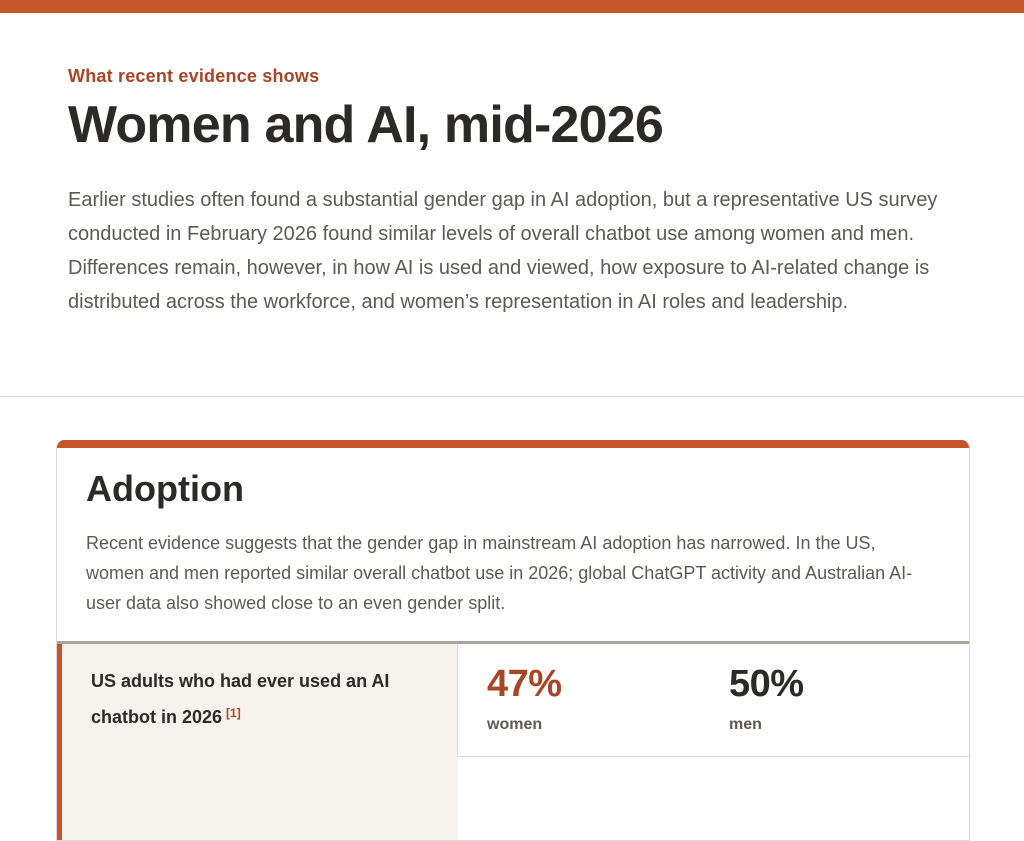  What do you see at coordinates (257, 798) in the screenshot?
I see `next-stat-row-partial` at bounding box center [257, 798].